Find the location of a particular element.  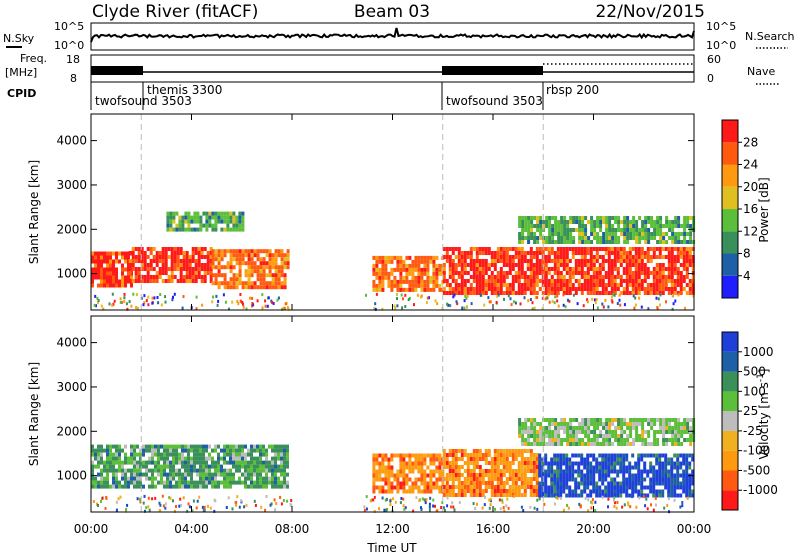

velocity-ytick-2: 3000 is located at coordinates (71, 387).